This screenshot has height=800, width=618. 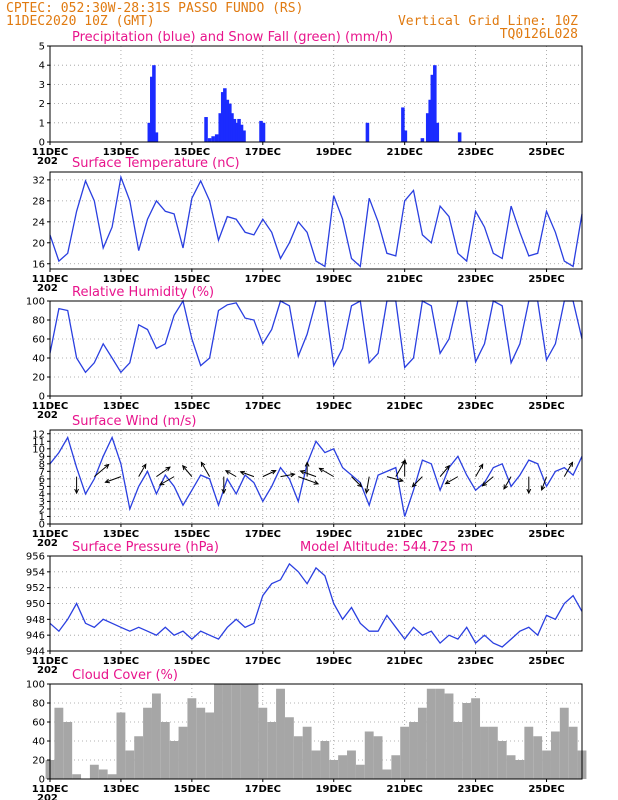 I want to click on y-tick-label: 60, so click(x=38, y=723).